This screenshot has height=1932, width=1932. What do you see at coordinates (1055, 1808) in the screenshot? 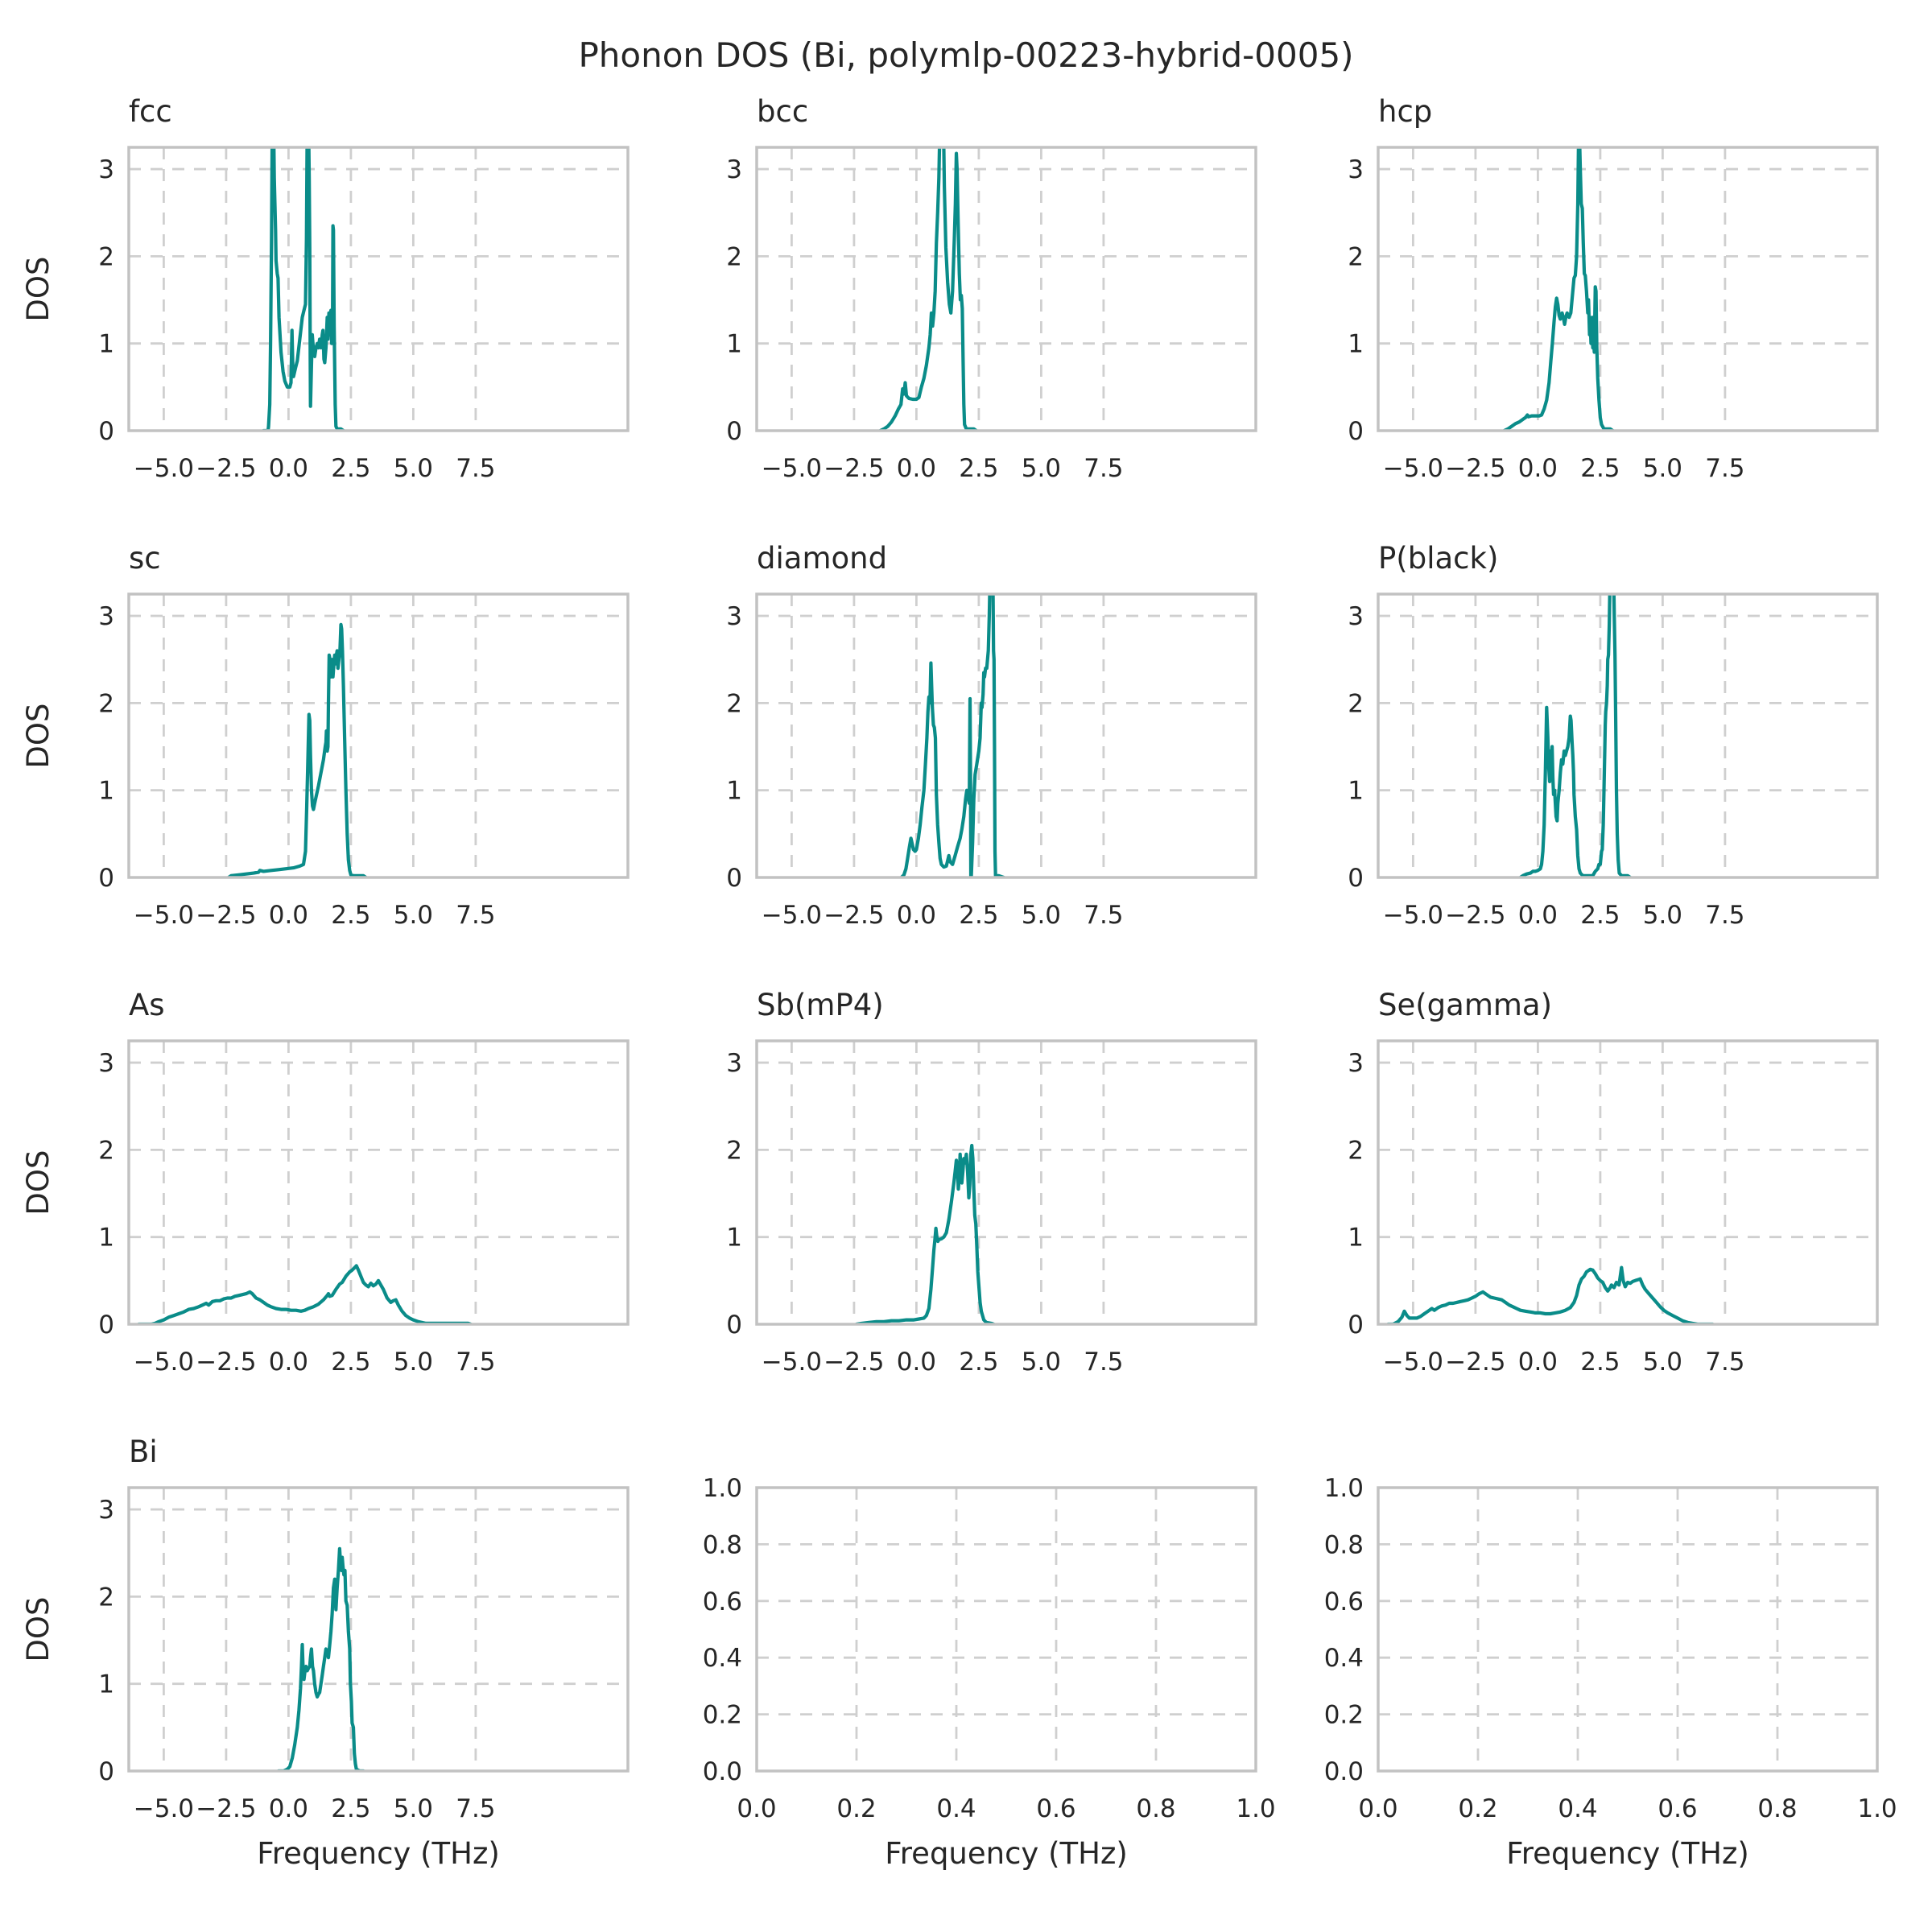
I see `x-tick-label: 0.6` at bounding box center [1055, 1808].